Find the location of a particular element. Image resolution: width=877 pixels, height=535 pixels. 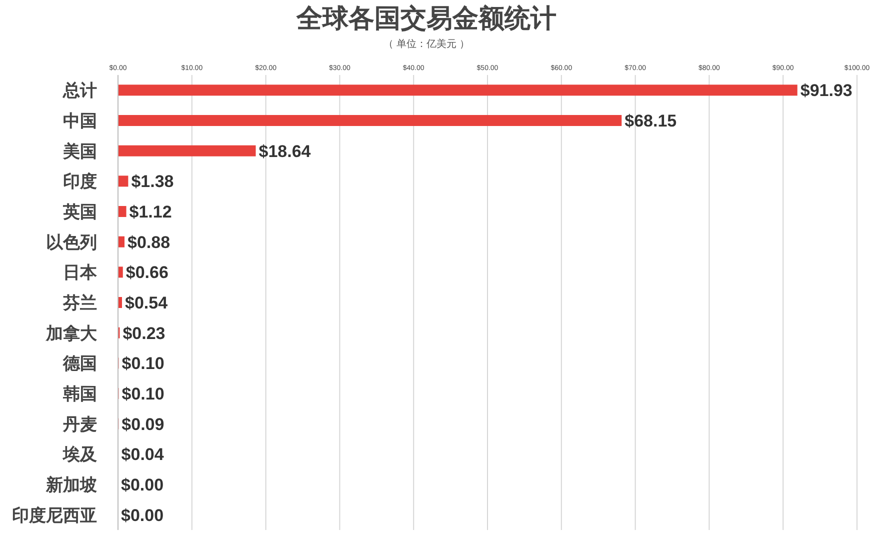

y-tick-label: 芬兰 is located at coordinates (79, 303).